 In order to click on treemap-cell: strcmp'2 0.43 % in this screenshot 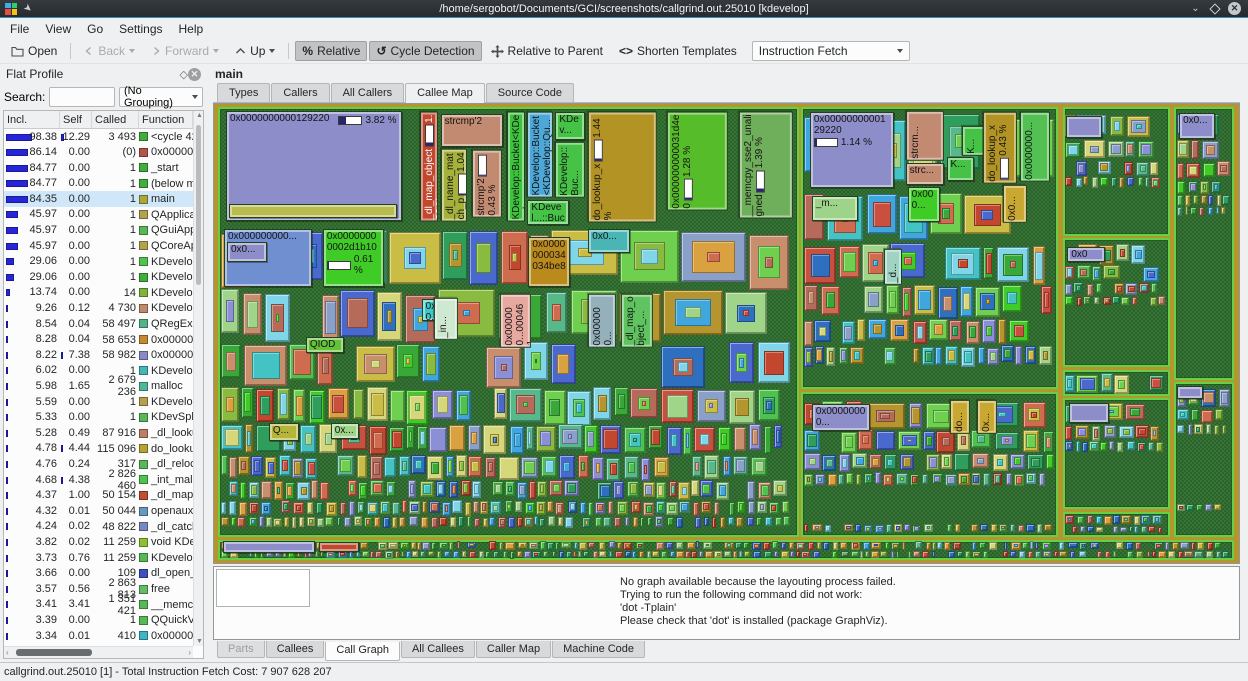, I will do `click(487, 183)`.